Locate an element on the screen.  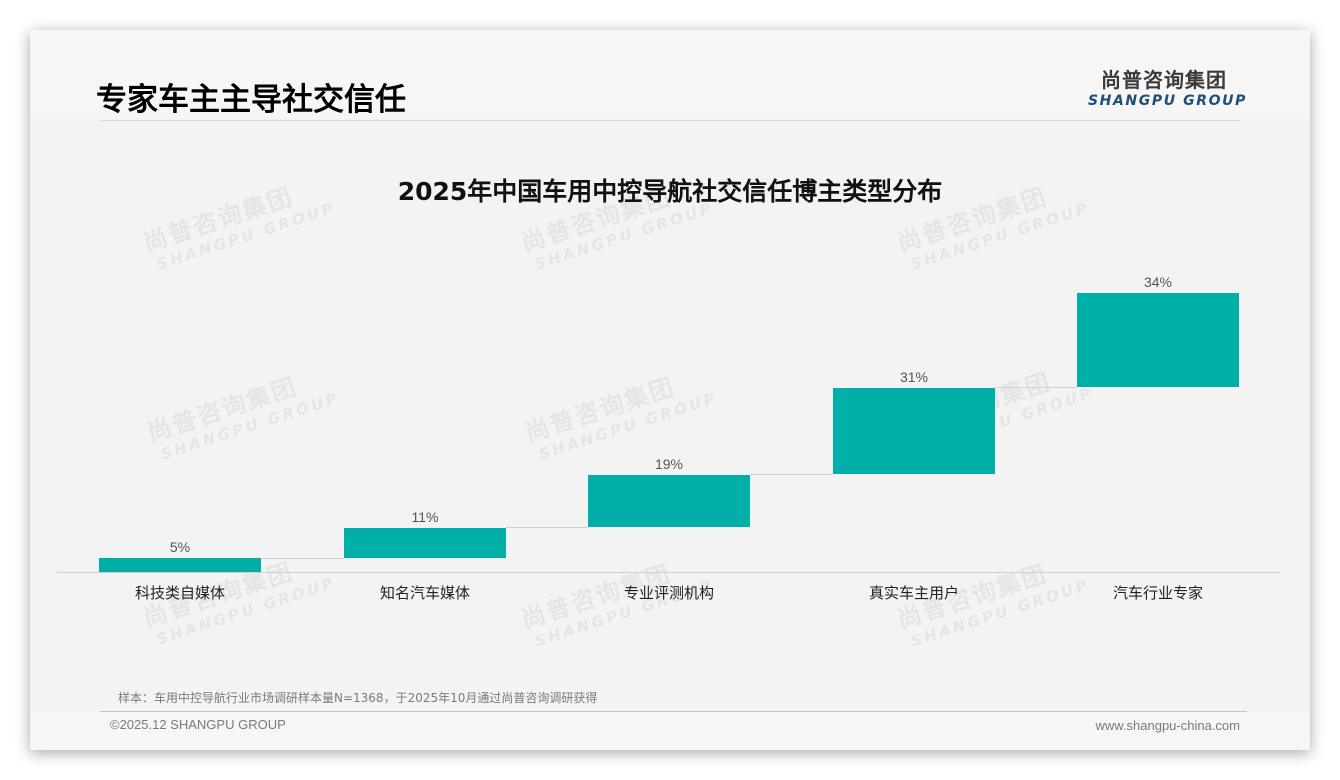
data-label: 34% is located at coordinates (1158, 282).